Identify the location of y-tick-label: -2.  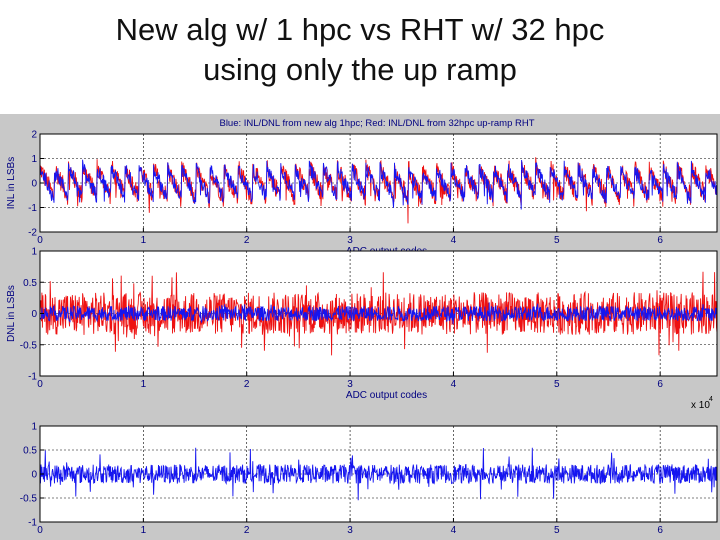
(32, 233).